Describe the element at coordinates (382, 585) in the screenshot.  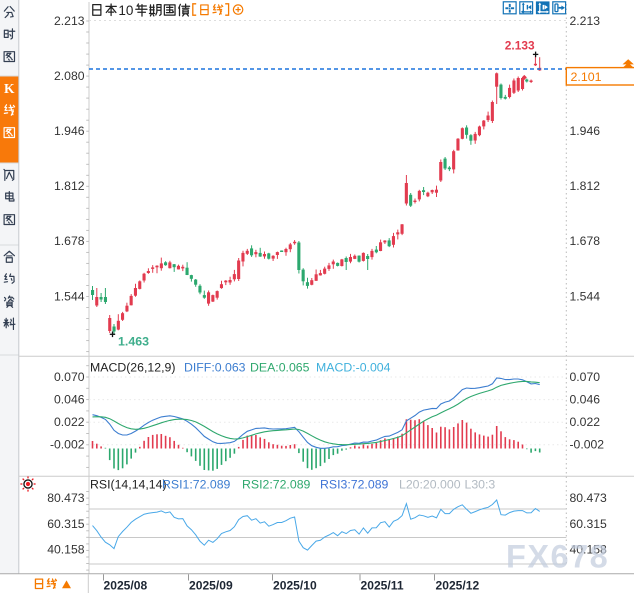
I see `svg-text: 2025/11` at that location.